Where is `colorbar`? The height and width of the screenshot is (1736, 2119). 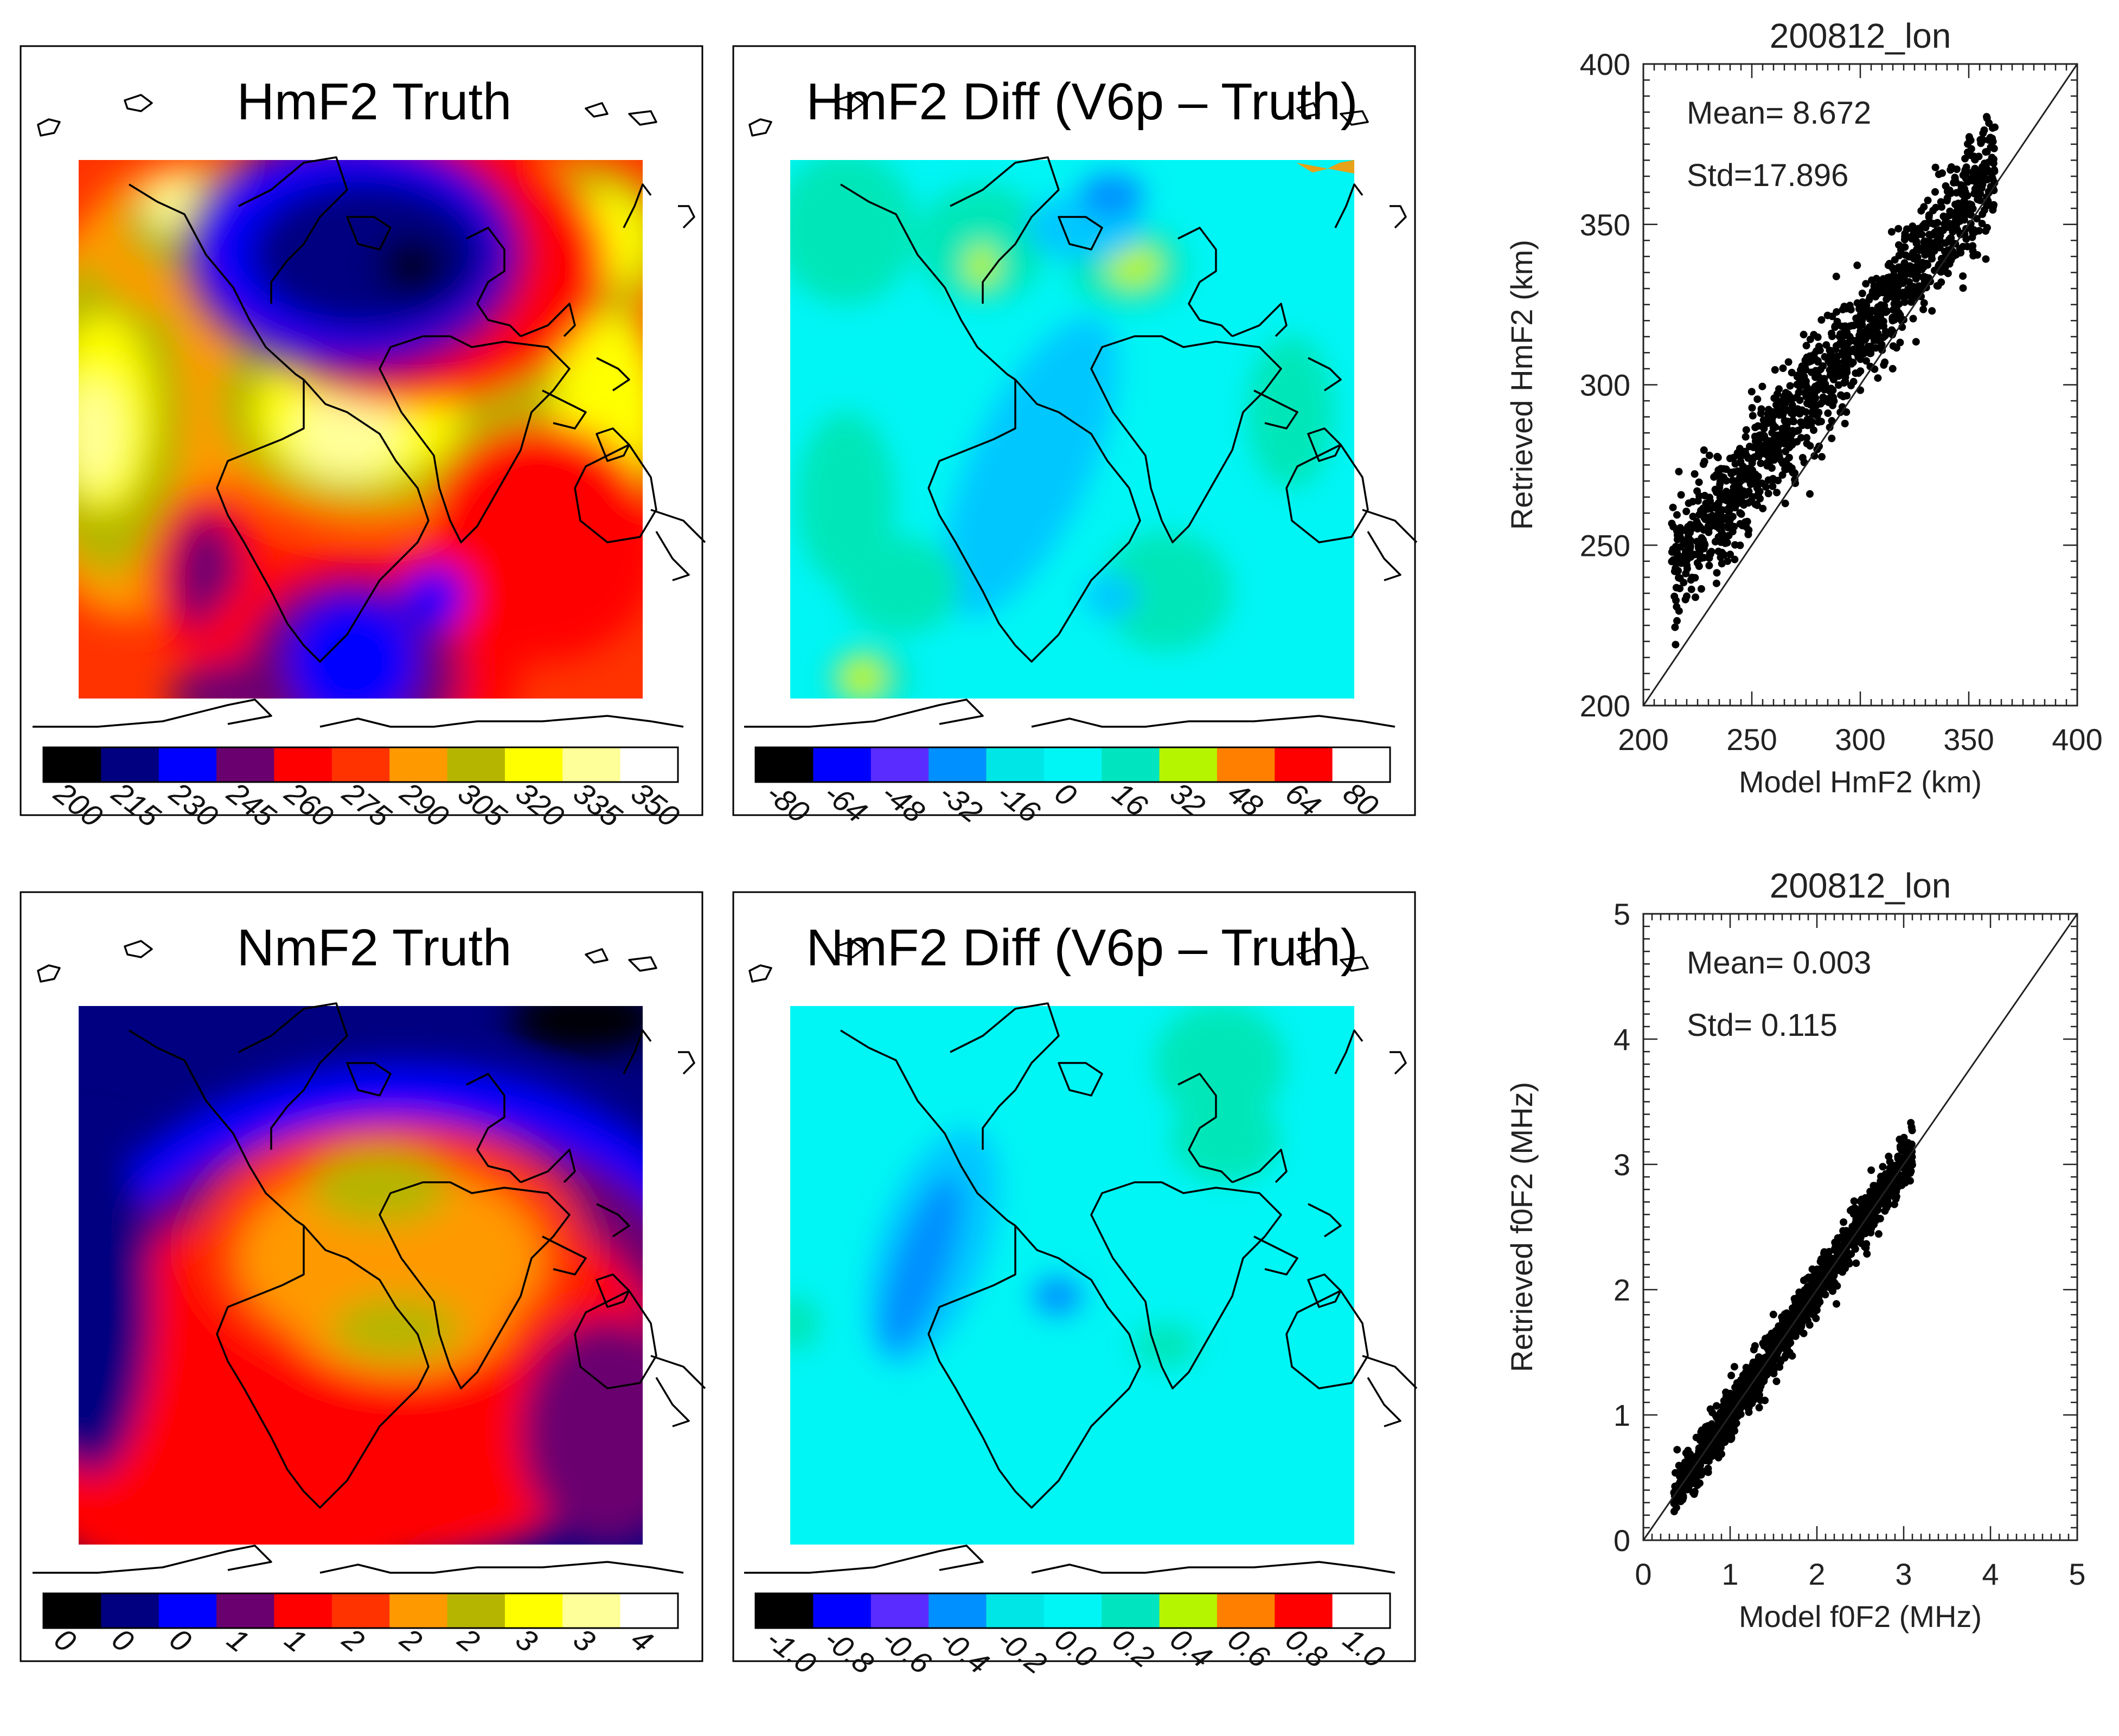
colorbar is located at coordinates (1072, 1611).